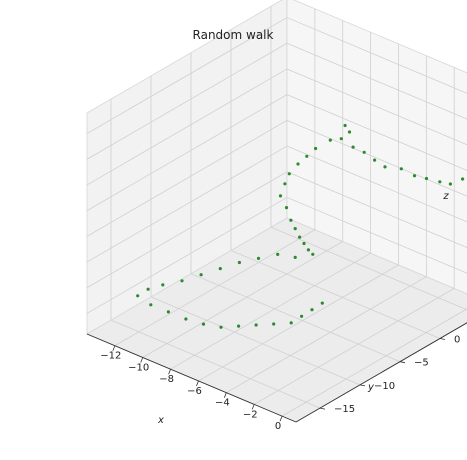 This screenshot has width=467, height=460. What do you see at coordinates (166, 379) in the screenshot?
I see `x-tick-label: −8` at bounding box center [166, 379].